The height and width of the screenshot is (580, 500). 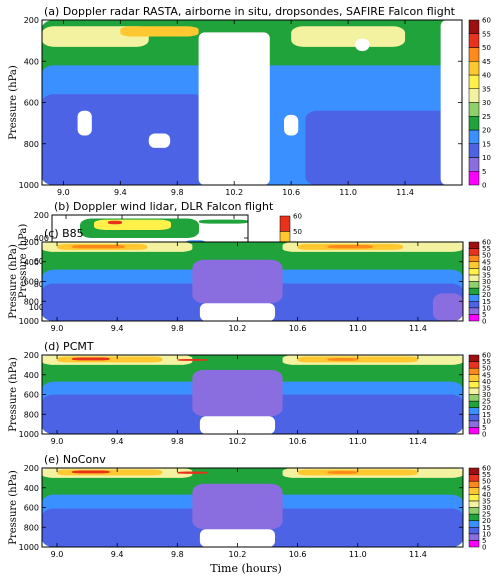 What do you see at coordinates (64, 233) in the screenshot?
I see `panel-title: (c) B85` at bounding box center [64, 233].